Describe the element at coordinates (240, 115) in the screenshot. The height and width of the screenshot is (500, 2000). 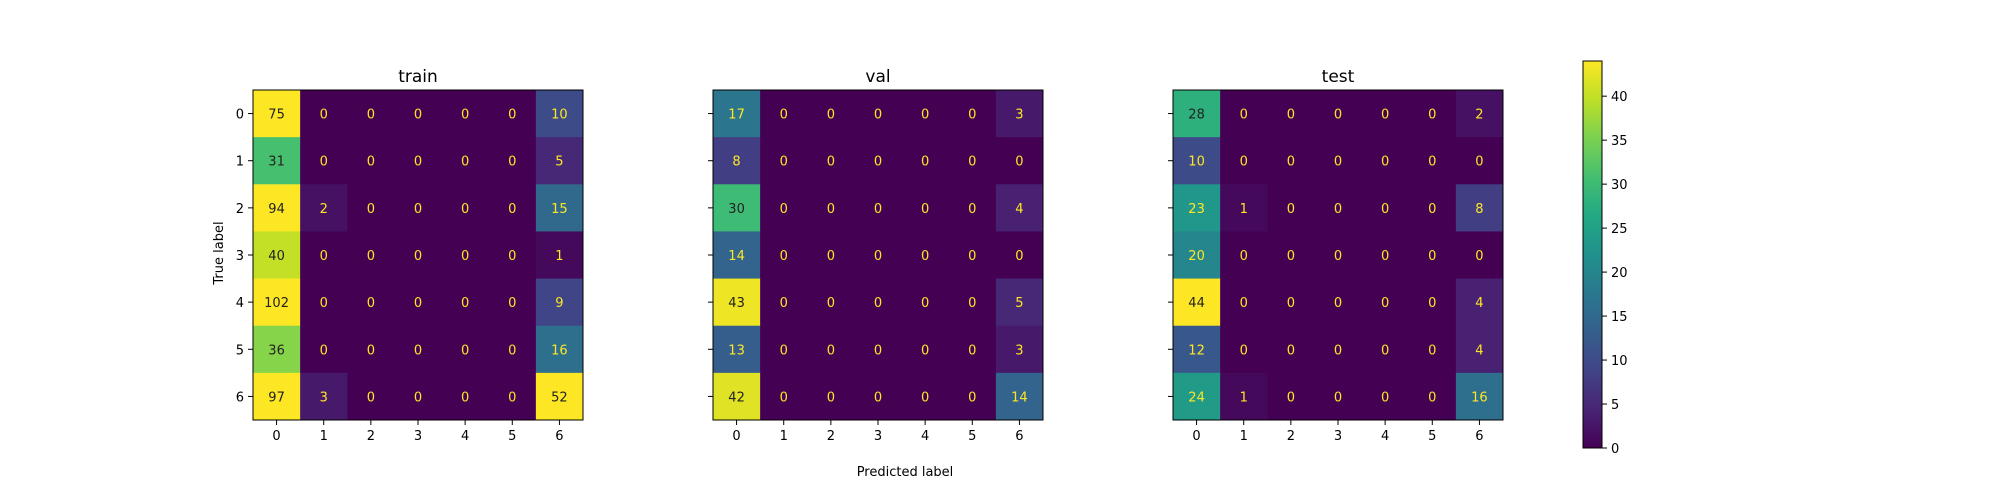
I see `y-tick-label: 0` at that location.